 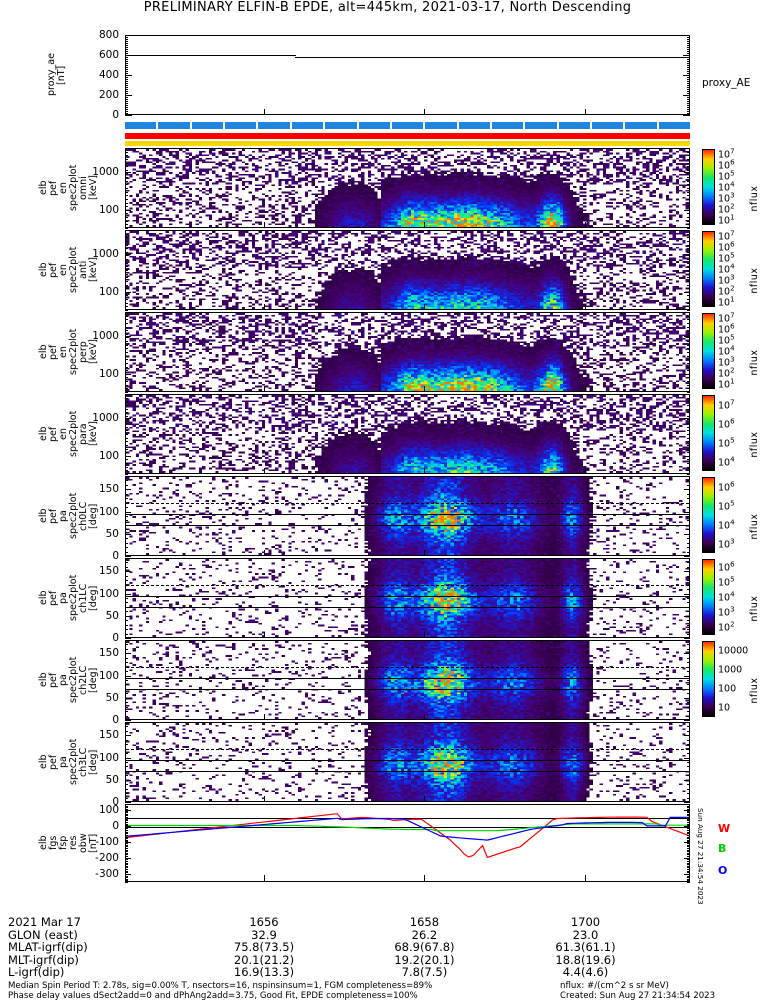 I want to click on panel-en-omni, so click(x=407, y=188).